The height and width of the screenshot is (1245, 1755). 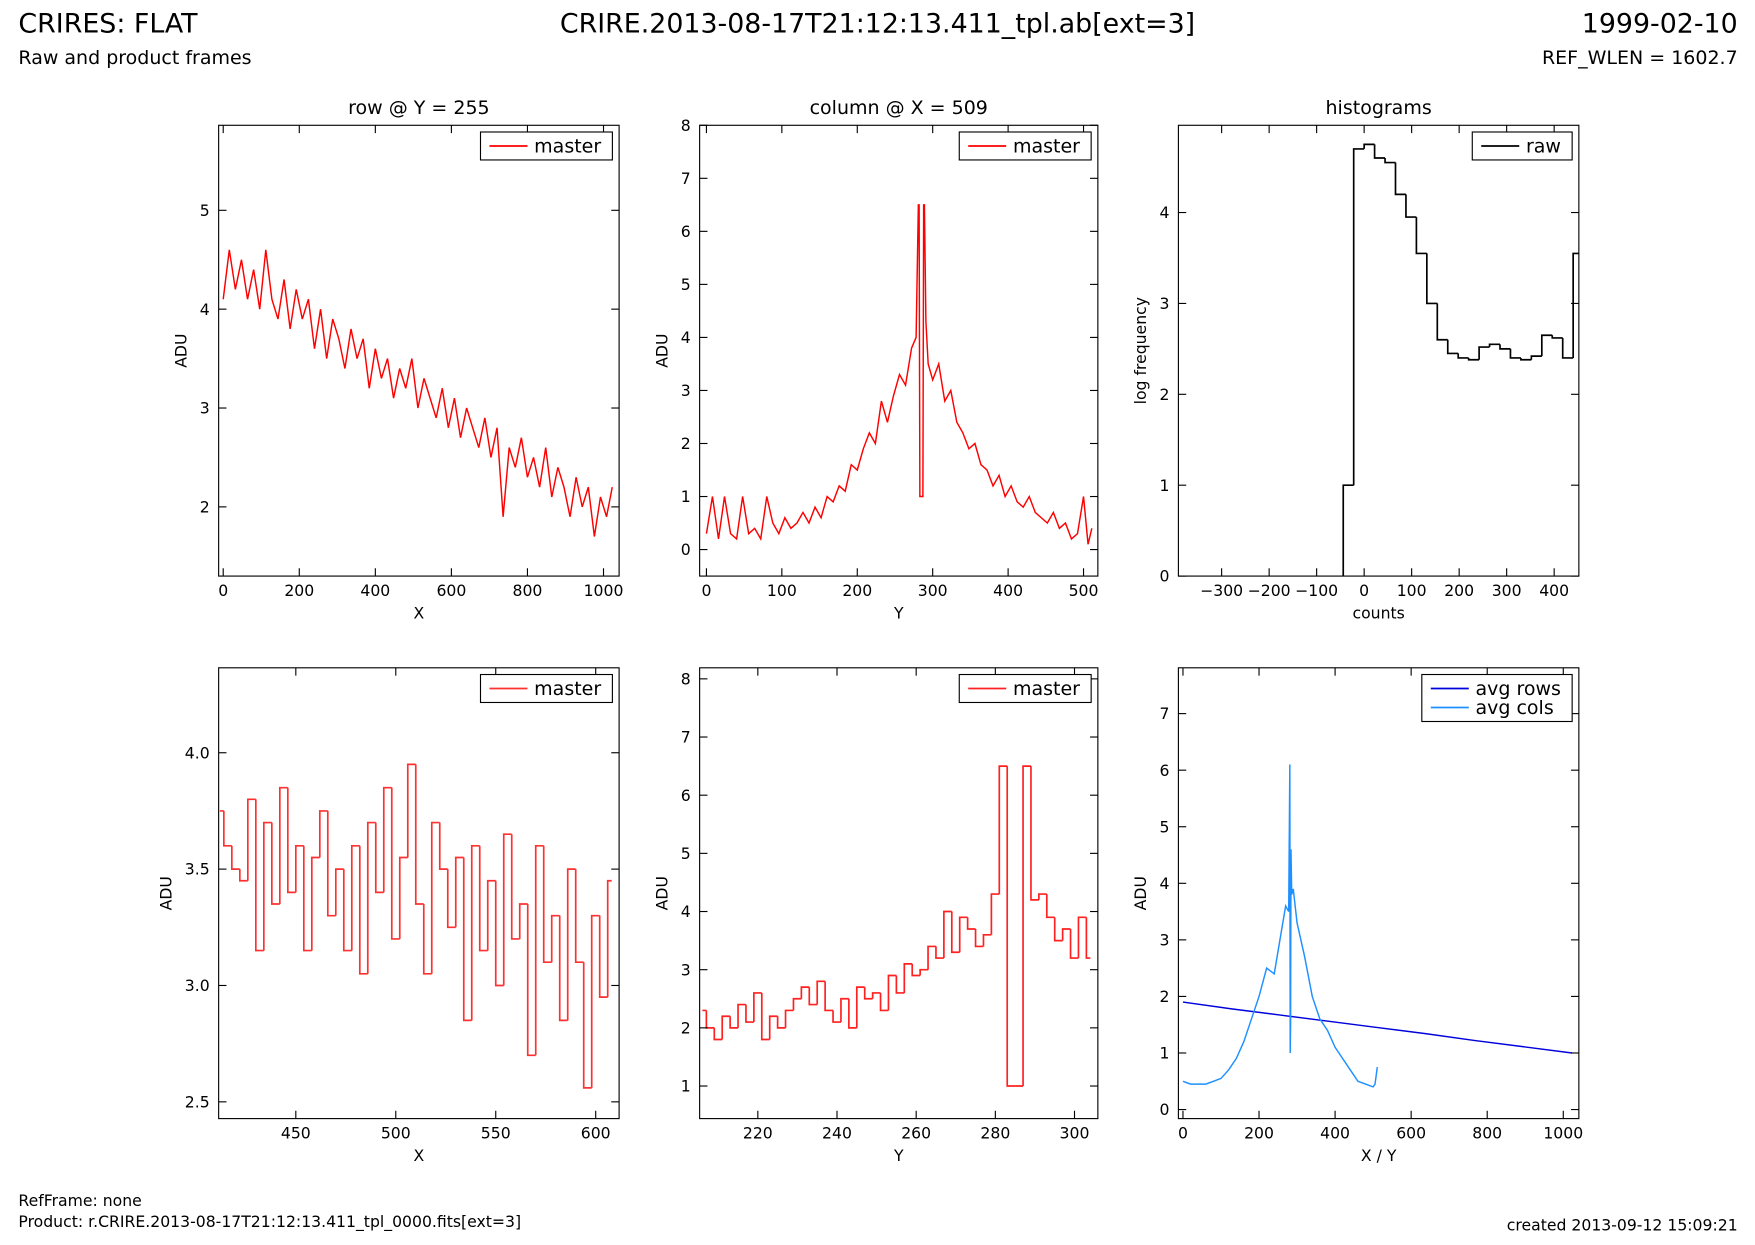 What do you see at coordinates (1269, 590) in the screenshot?
I see `x-tick-label: −200` at bounding box center [1269, 590].